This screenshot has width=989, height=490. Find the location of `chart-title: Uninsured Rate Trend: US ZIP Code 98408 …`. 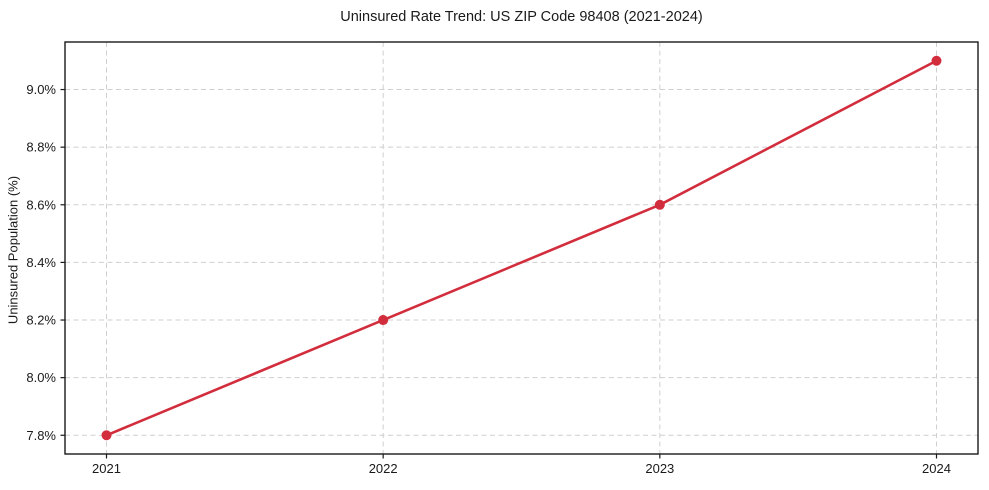

chart-title: Uninsured Rate Trend: US ZIP Code 98408 … is located at coordinates (521, 17).